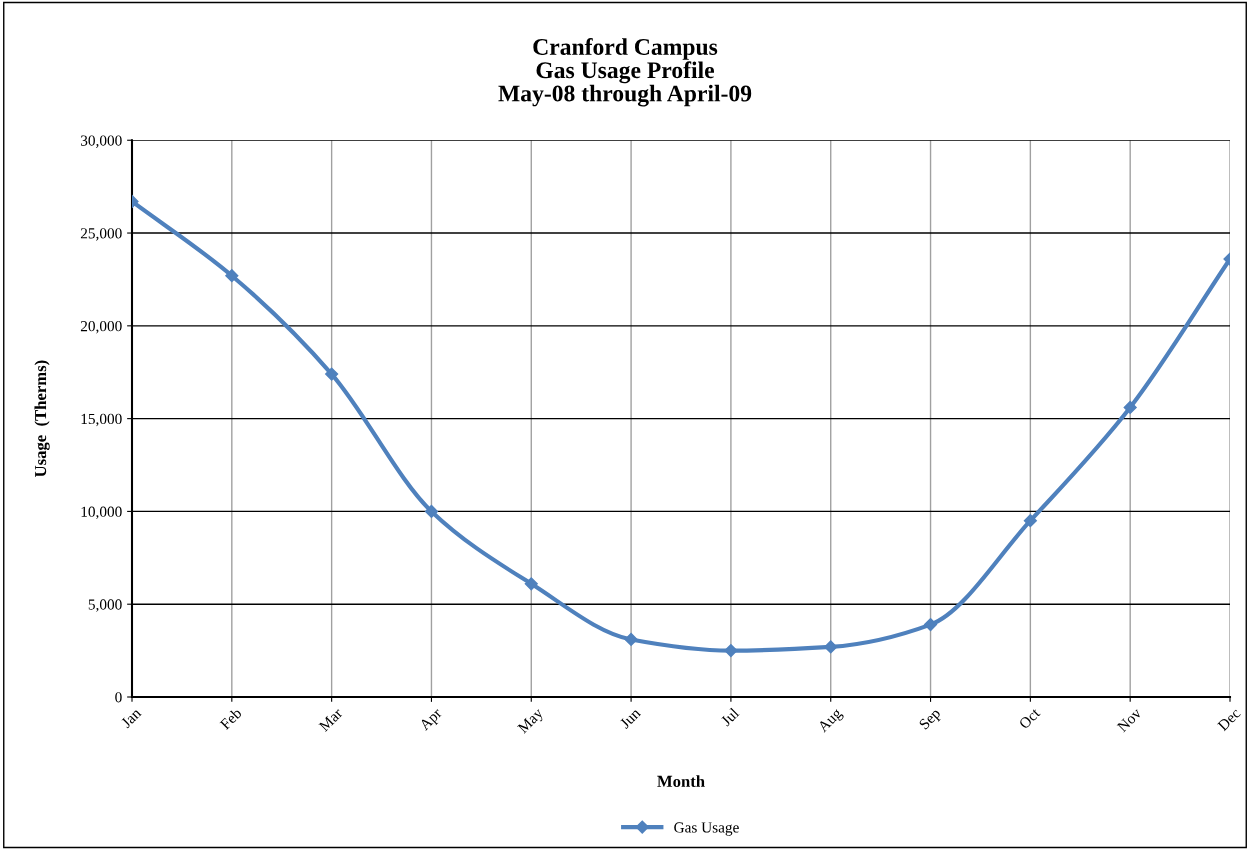 Image resolution: width=1250 pixels, height=850 pixels. Describe the element at coordinates (729, 716) in the screenshot. I see `x-tick-label: Jul` at that location.